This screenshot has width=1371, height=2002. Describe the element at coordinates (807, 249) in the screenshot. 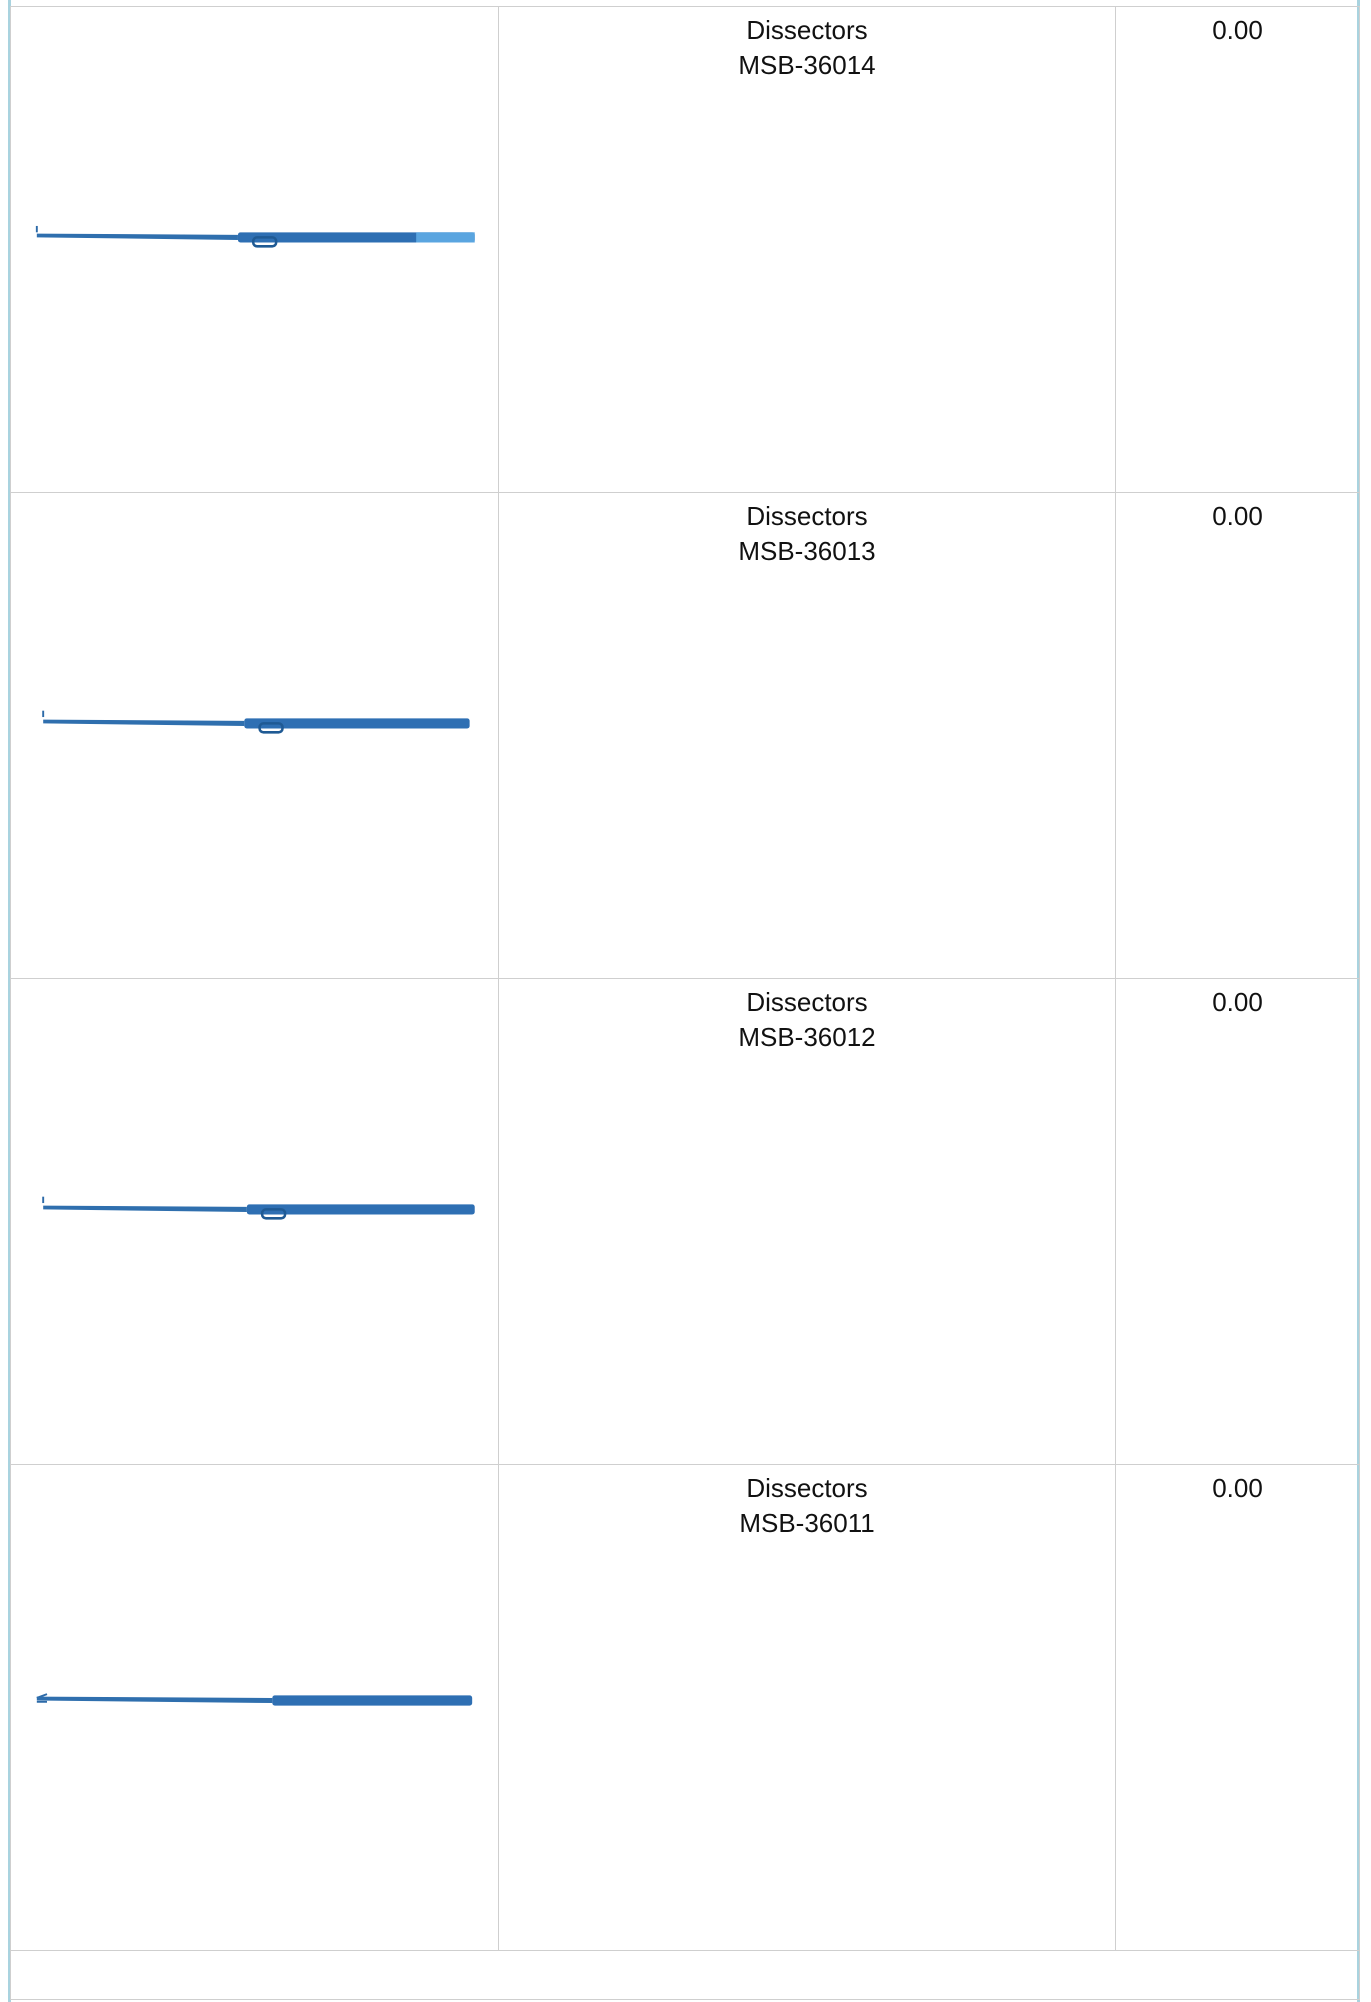

I see `description-cell: Dissectors MSB-36014` at that location.